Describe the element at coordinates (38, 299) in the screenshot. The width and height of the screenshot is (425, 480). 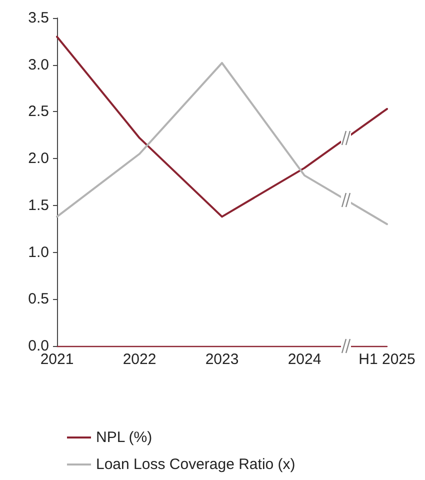
I see `y-tick-label: 0.5` at that location.